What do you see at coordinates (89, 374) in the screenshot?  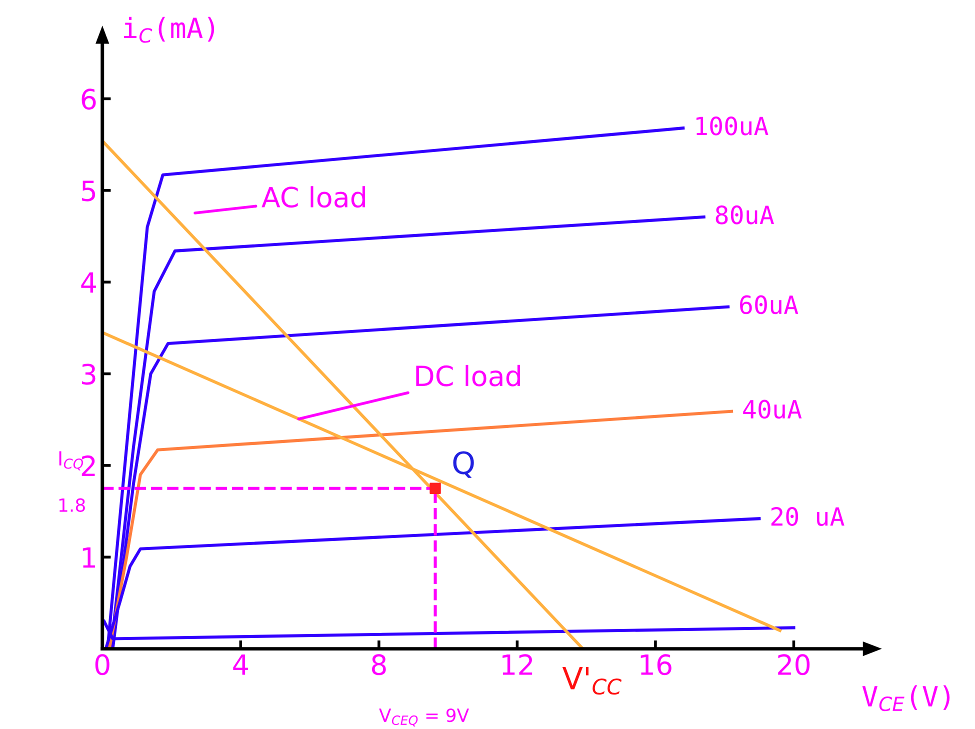 I see `y-tick-label: 3` at bounding box center [89, 374].